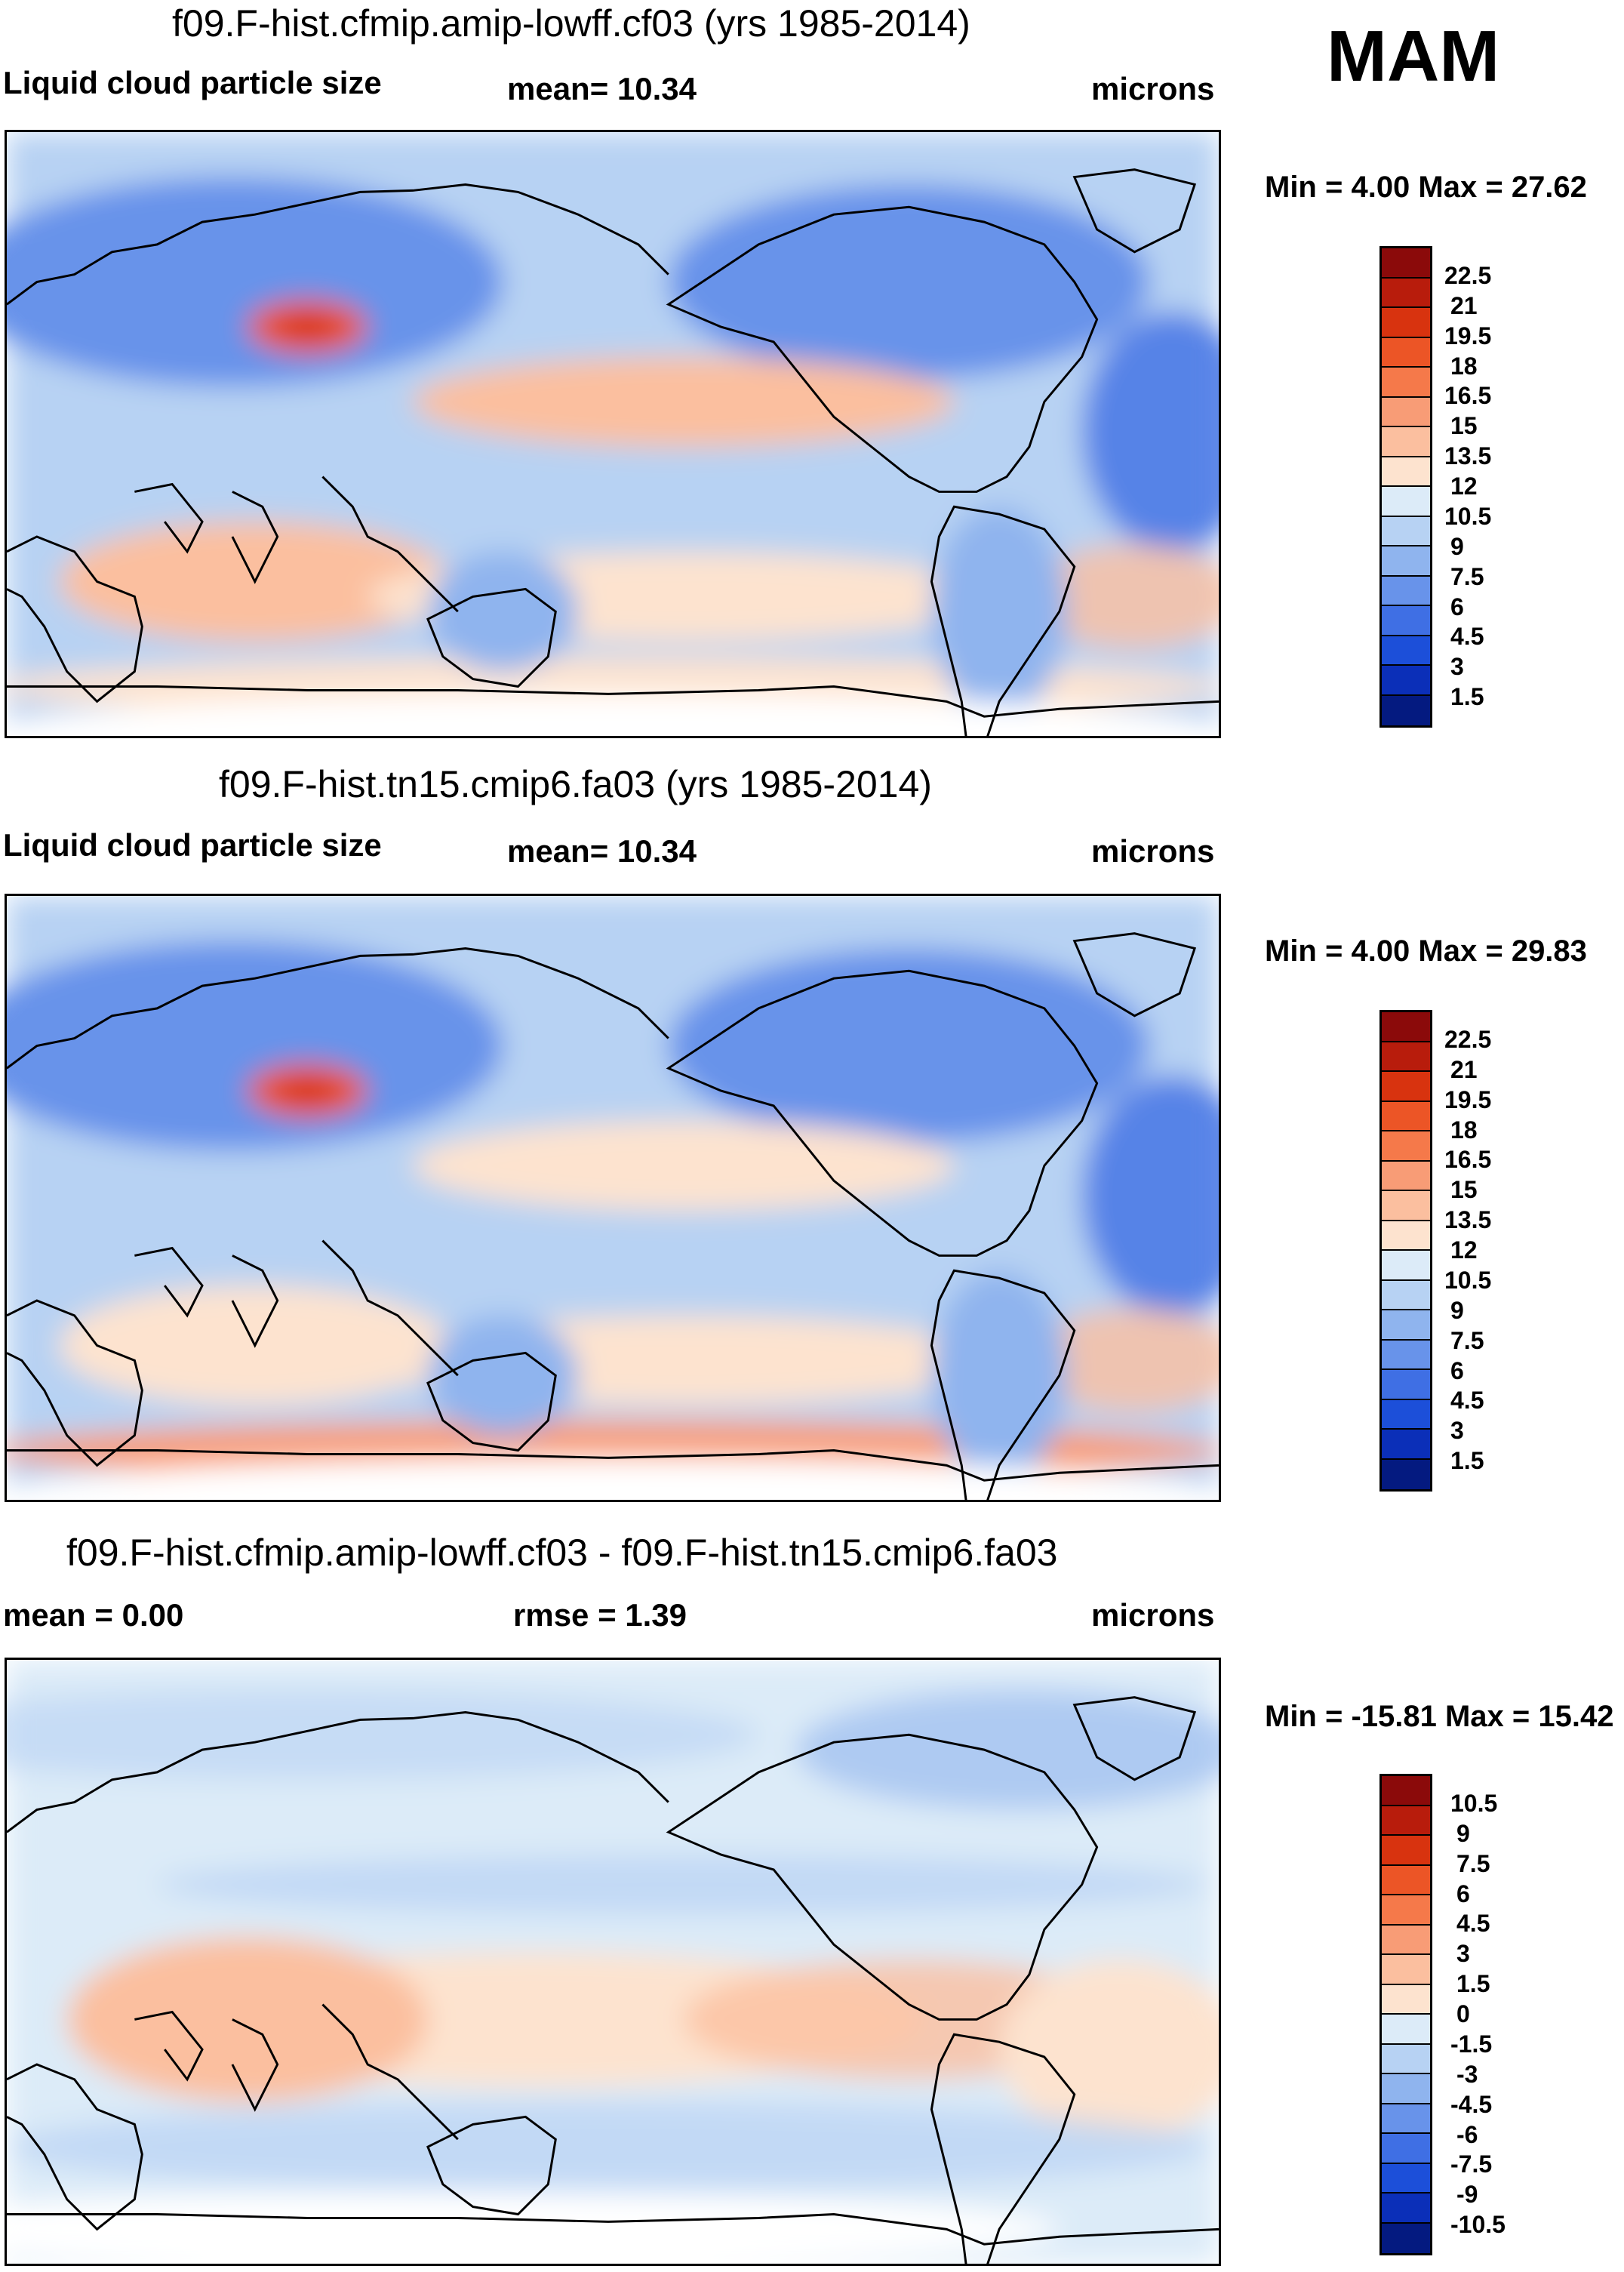 The image size is (1624, 2272). Describe the element at coordinates (1468, 1099) in the screenshot. I see `colorbar-tick-label: 19.5` at that location.